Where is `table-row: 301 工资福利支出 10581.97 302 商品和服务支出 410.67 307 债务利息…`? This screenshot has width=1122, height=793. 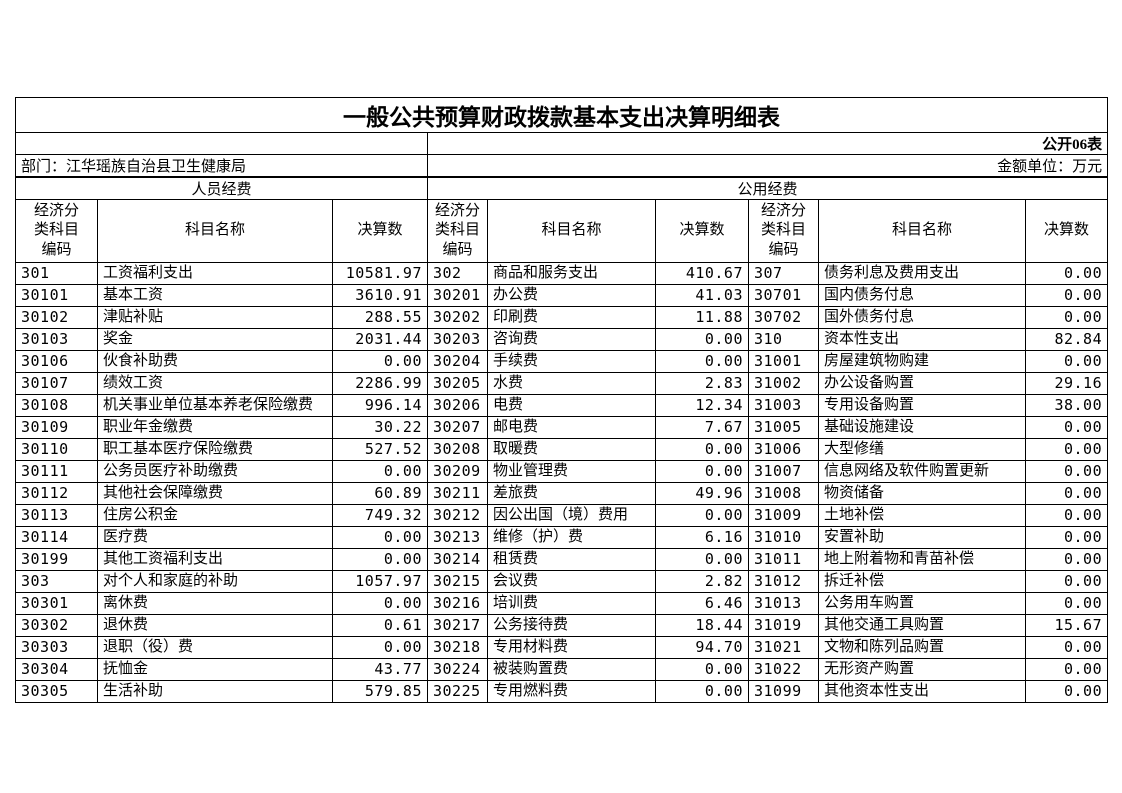 table-row: 301 工资福利支出 10581.97 302 商品和服务支出 410.67 307 债务利息… is located at coordinates (562, 273).